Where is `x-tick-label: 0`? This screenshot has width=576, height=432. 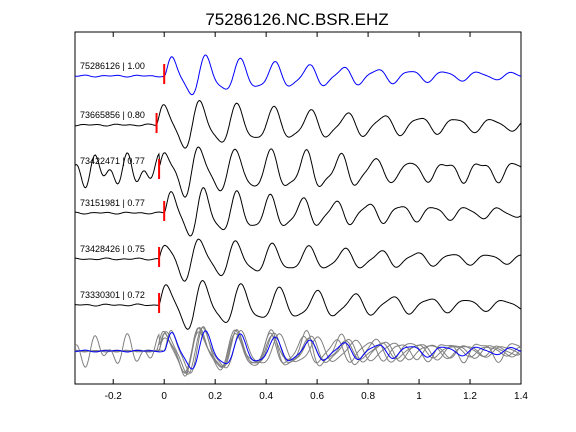 x-tick-label: 0 is located at coordinates (164, 396).